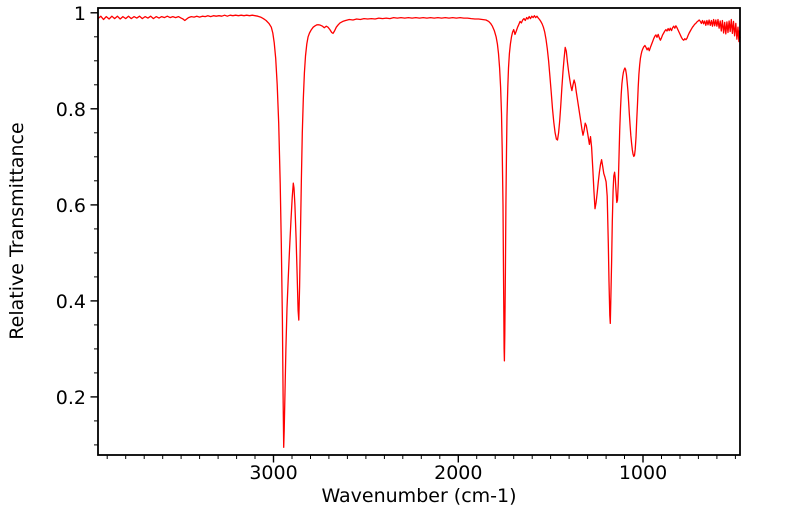 The width and height of the screenshot is (799, 516). What do you see at coordinates (419, 496) in the screenshot?
I see `x-axis-label: Wavenumber (cm-1)` at bounding box center [419, 496].